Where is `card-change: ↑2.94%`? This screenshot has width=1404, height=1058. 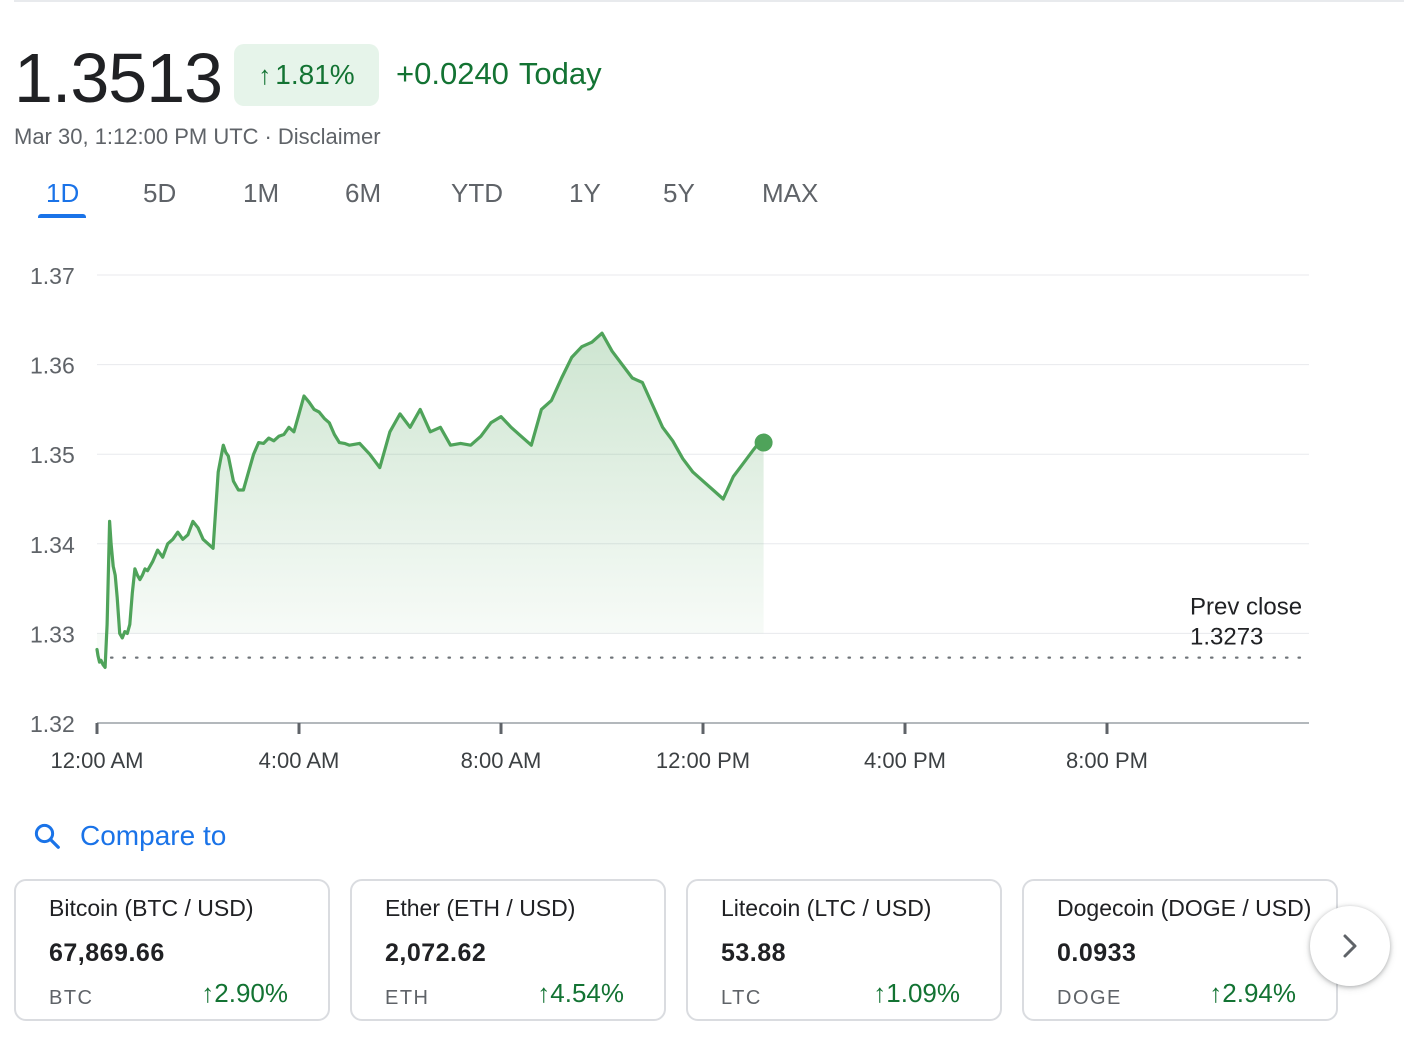
card-change: ↑2.94% is located at coordinates (1252, 993).